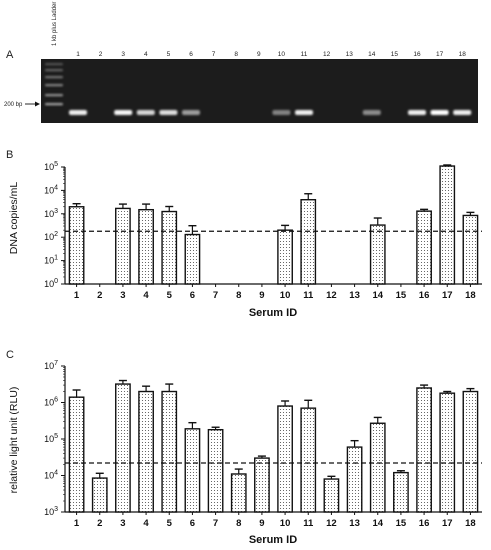 The image size is (491, 550). Describe the element at coordinates (424, 295) in the screenshot. I see `x-tick-label: 16` at that location.